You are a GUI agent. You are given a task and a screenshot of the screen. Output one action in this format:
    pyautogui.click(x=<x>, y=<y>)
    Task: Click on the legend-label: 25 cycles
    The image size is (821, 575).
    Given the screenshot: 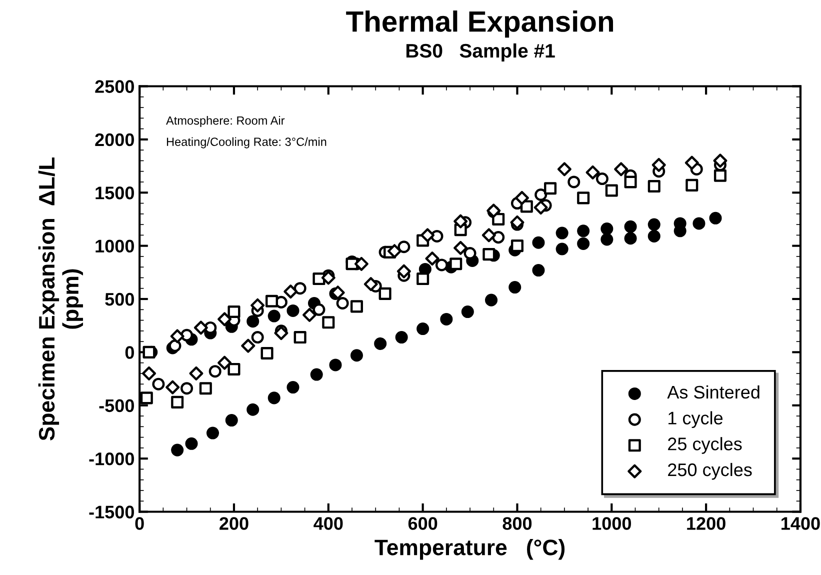 What is the action you would take?
    pyautogui.click(x=705, y=445)
    